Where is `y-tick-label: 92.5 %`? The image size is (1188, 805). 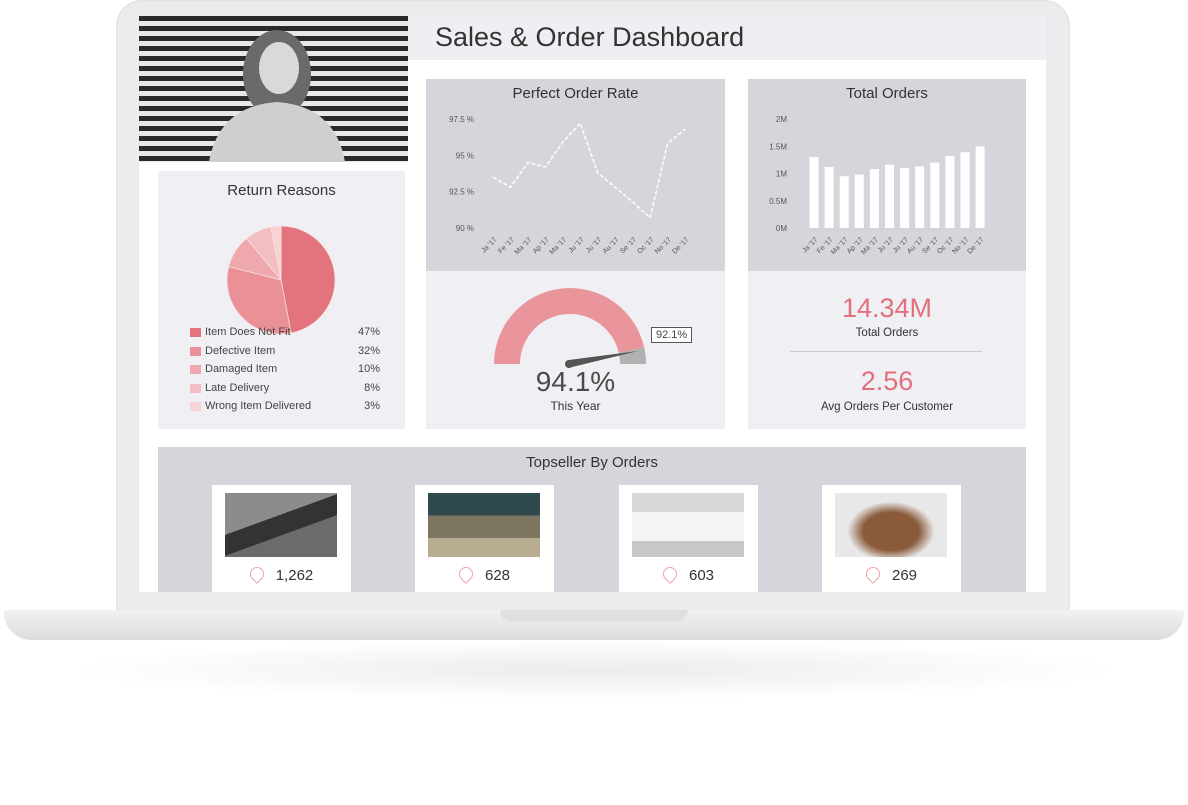
y-tick-label: 92.5 % is located at coordinates (461, 192).